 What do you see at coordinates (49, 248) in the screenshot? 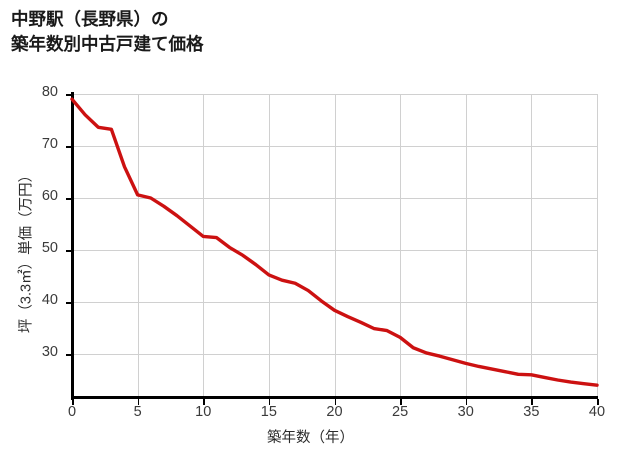
I see `y-tick-label: 50` at bounding box center [49, 248].